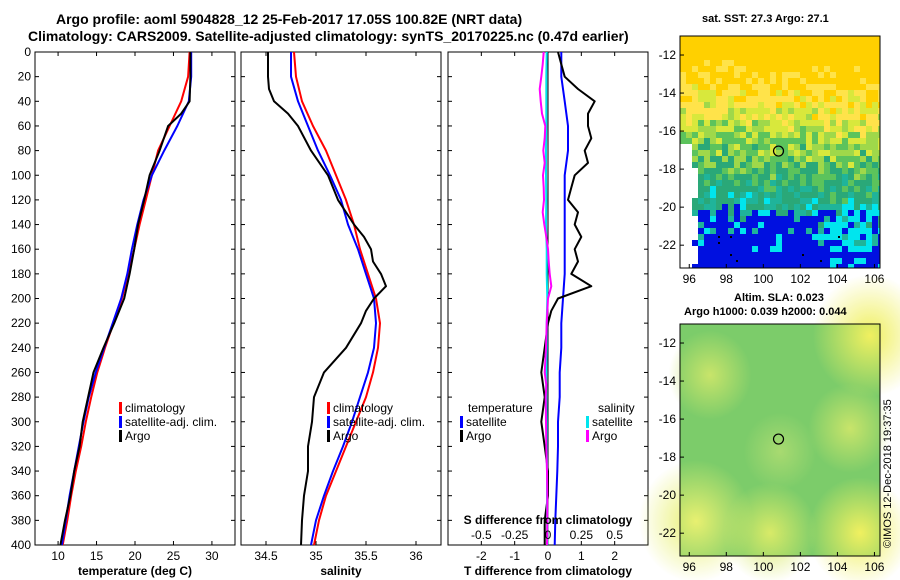 This screenshot has height=580, width=900. I want to click on xtick-label: -2, so click(481, 556).